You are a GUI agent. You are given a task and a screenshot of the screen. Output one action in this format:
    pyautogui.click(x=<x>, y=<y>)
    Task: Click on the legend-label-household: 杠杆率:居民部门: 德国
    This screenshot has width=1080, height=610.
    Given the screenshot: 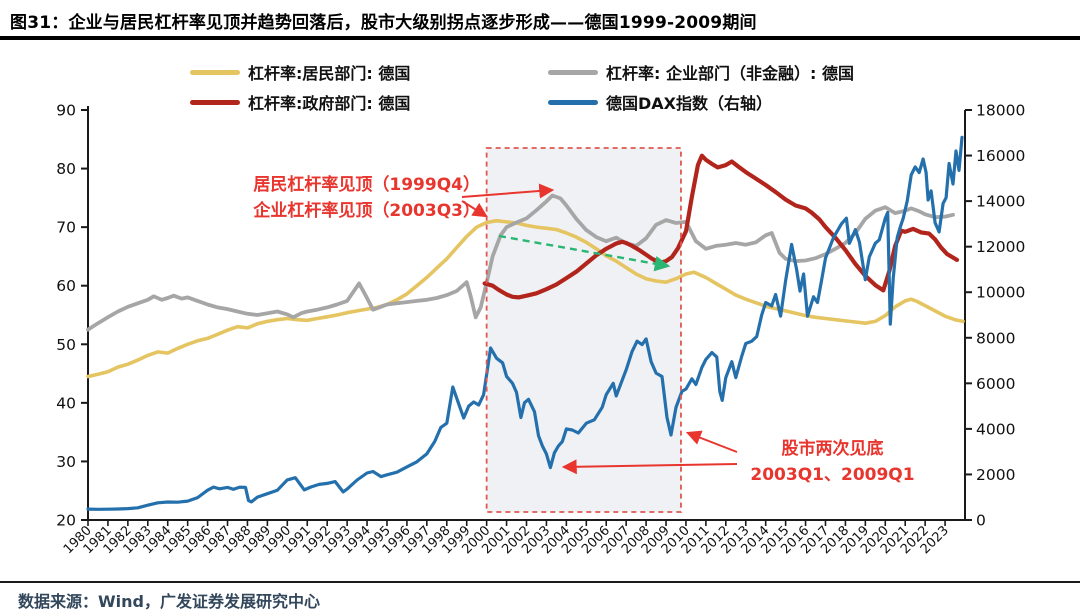 What is the action you would take?
    pyautogui.click(x=329, y=73)
    